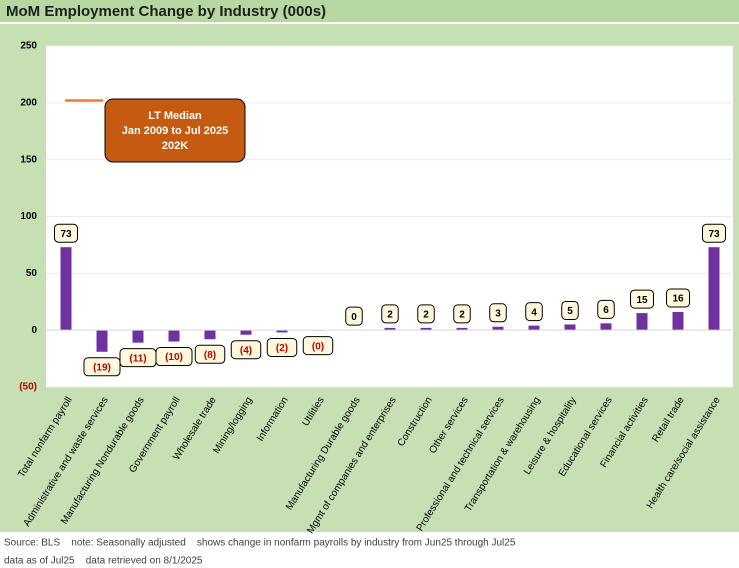 The width and height of the screenshot is (739, 568). Describe the element at coordinates (28, 387) in the screenshot. I see `y-tick-label: (50)` at that location.